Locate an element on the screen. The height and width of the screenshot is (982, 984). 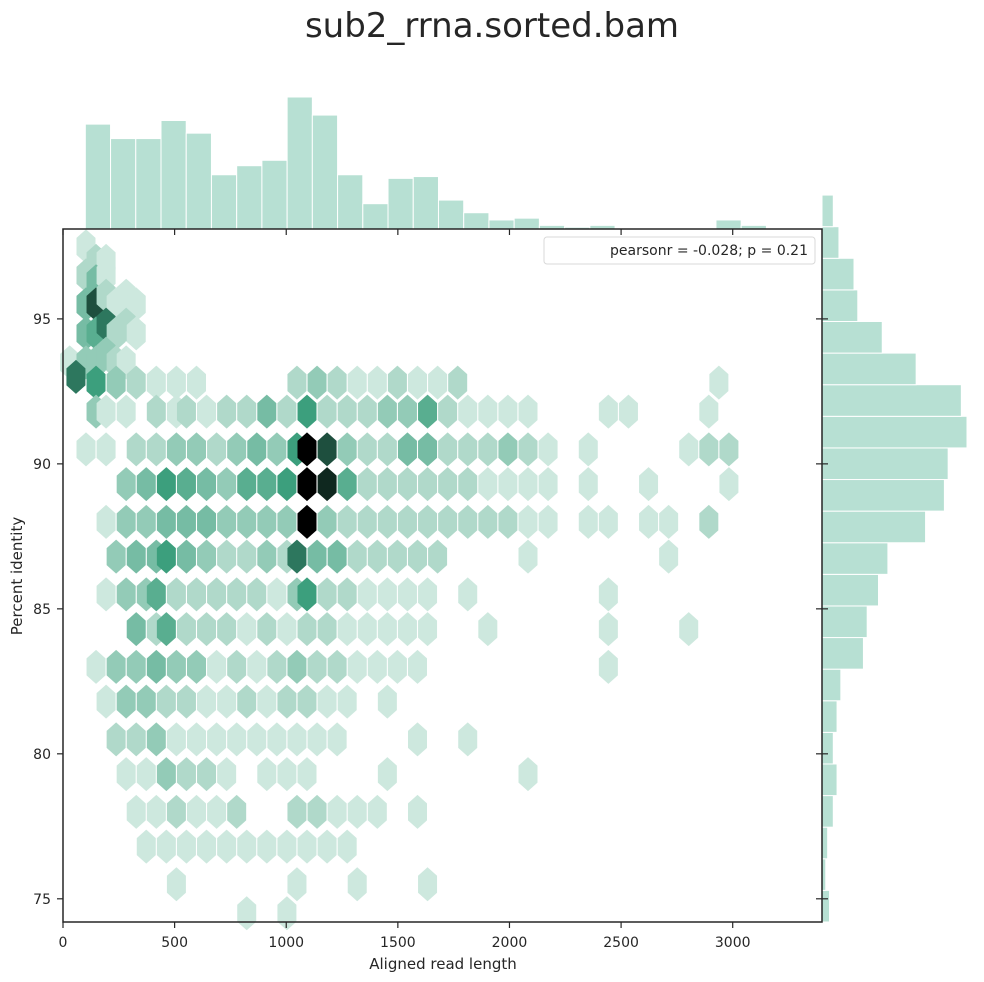
legend: pearsonr = -0.028; p = 0.21 is located at coordinates (679, 250).